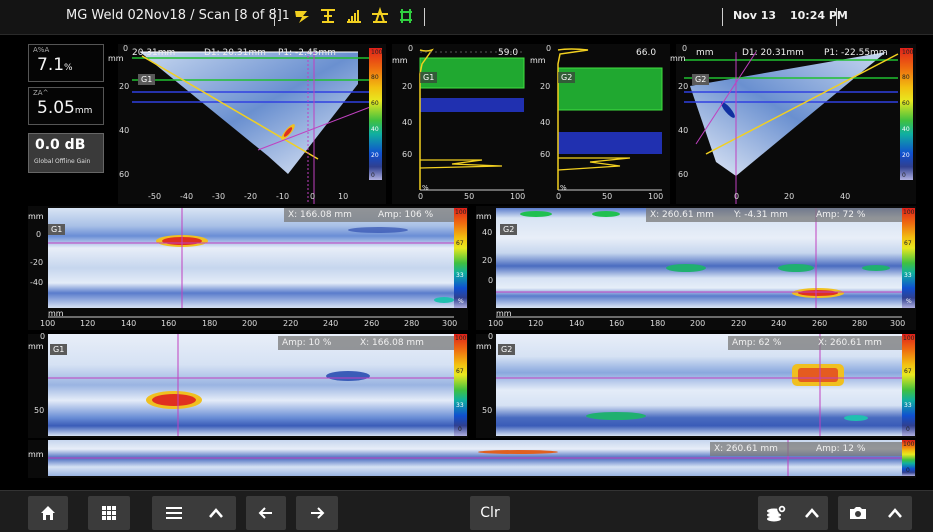 Image resolution: width=933 pixels, height=532 pixels. I want to click on y-tick: 0, so click(549, 48).